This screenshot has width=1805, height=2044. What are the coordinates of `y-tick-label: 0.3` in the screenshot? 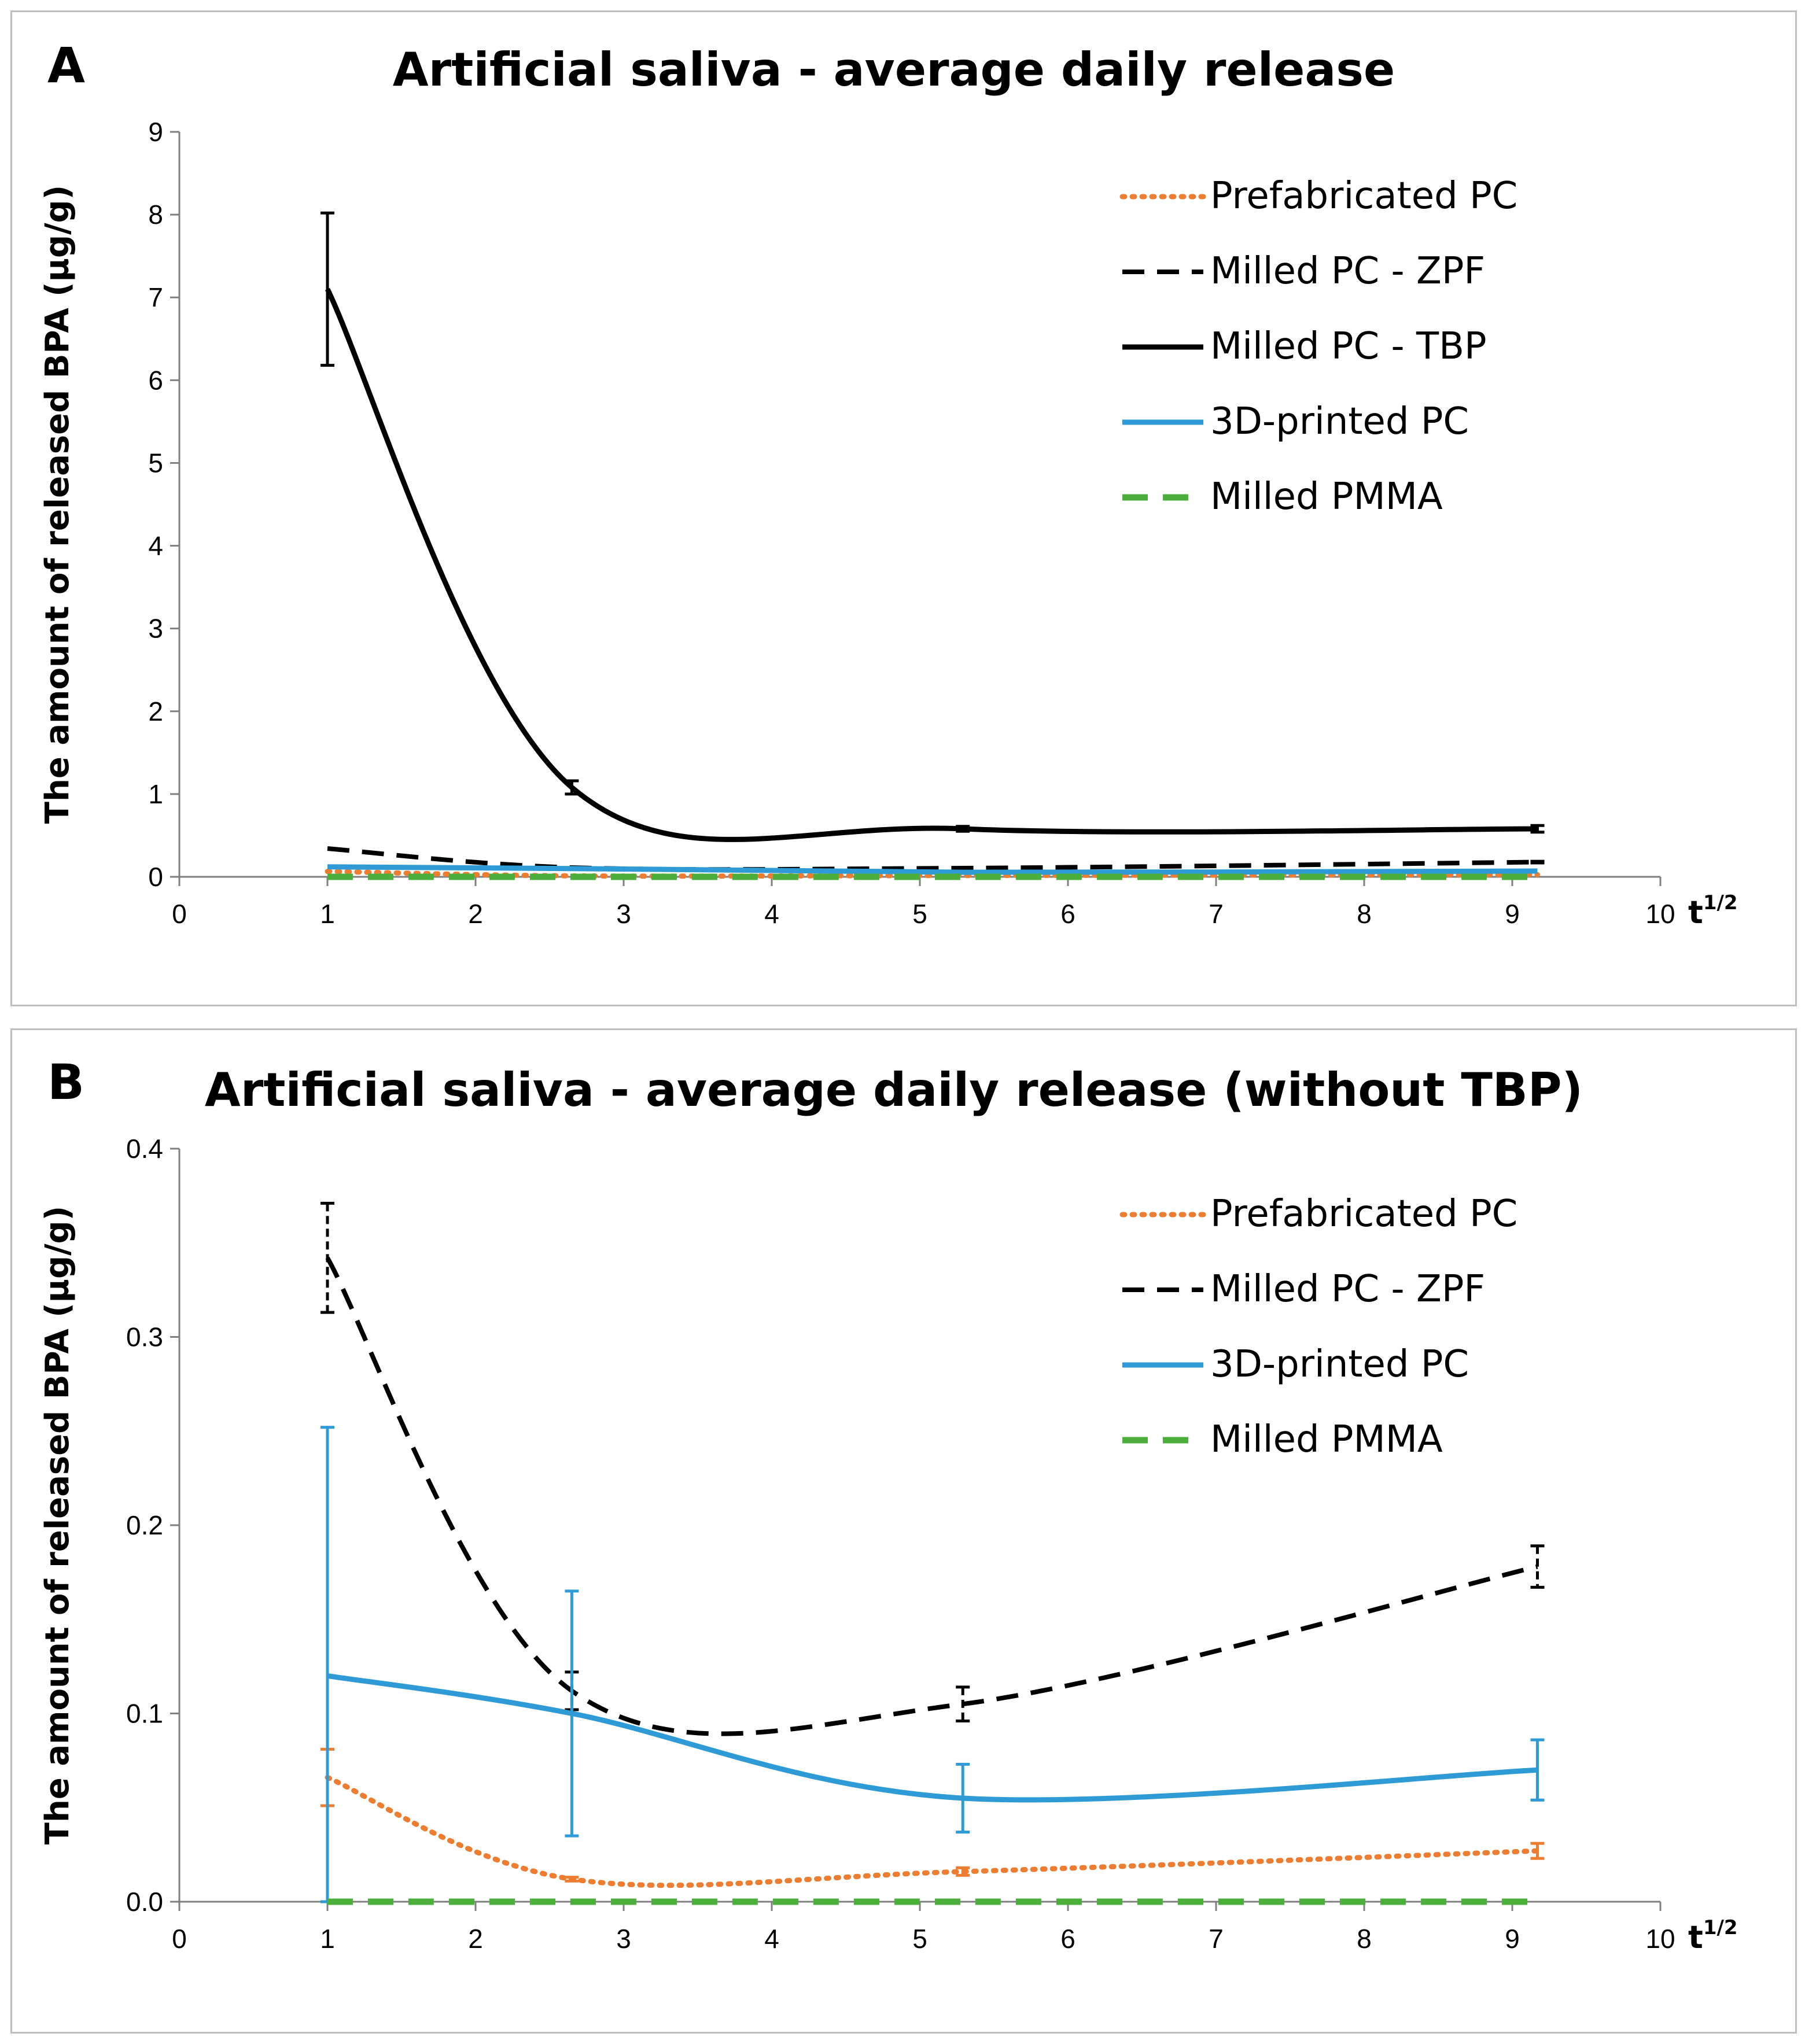 It's located at (144, 1337).